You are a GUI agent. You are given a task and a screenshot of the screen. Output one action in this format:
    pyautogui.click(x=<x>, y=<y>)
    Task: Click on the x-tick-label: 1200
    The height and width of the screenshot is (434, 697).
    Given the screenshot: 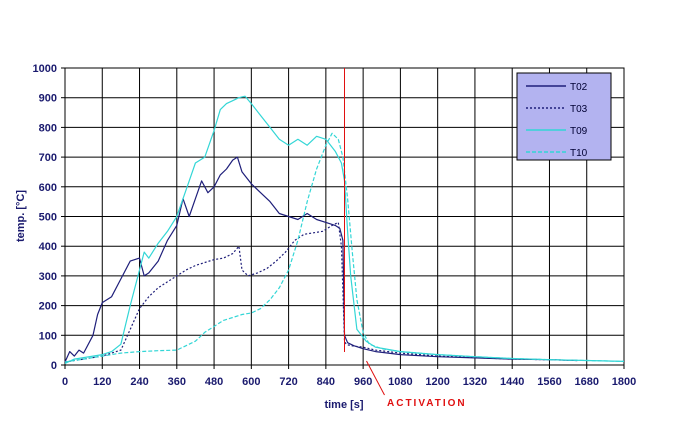 What is the action you would take?
    pyautogui.click(x=437, y=382)
    